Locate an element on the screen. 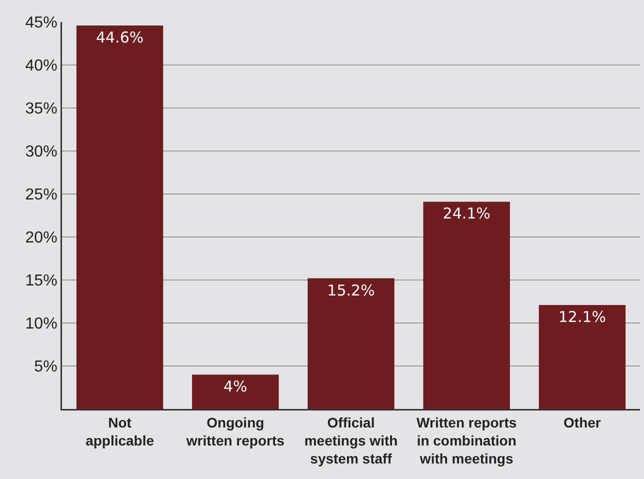 The width and height of the screenshot is (644, 479). y-tick-label: 40% is located at coordinates (41, 66).